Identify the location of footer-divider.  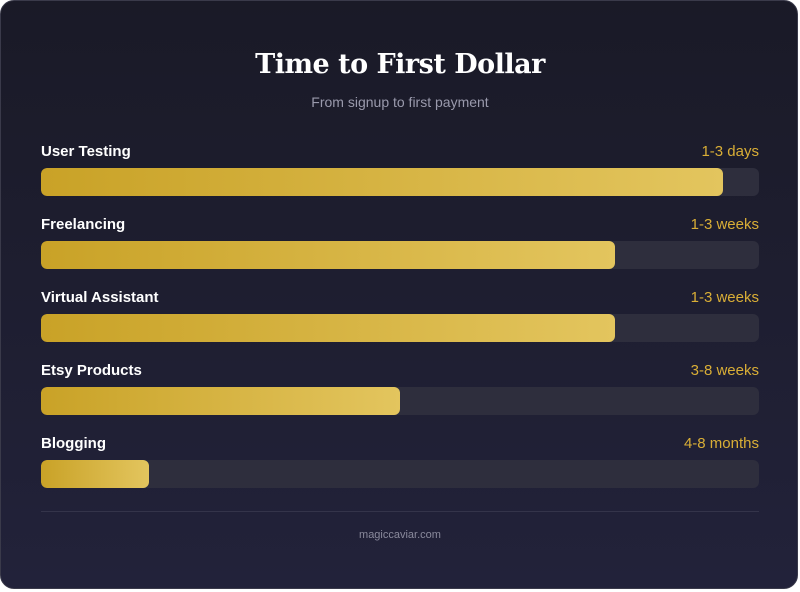
(400, 511).